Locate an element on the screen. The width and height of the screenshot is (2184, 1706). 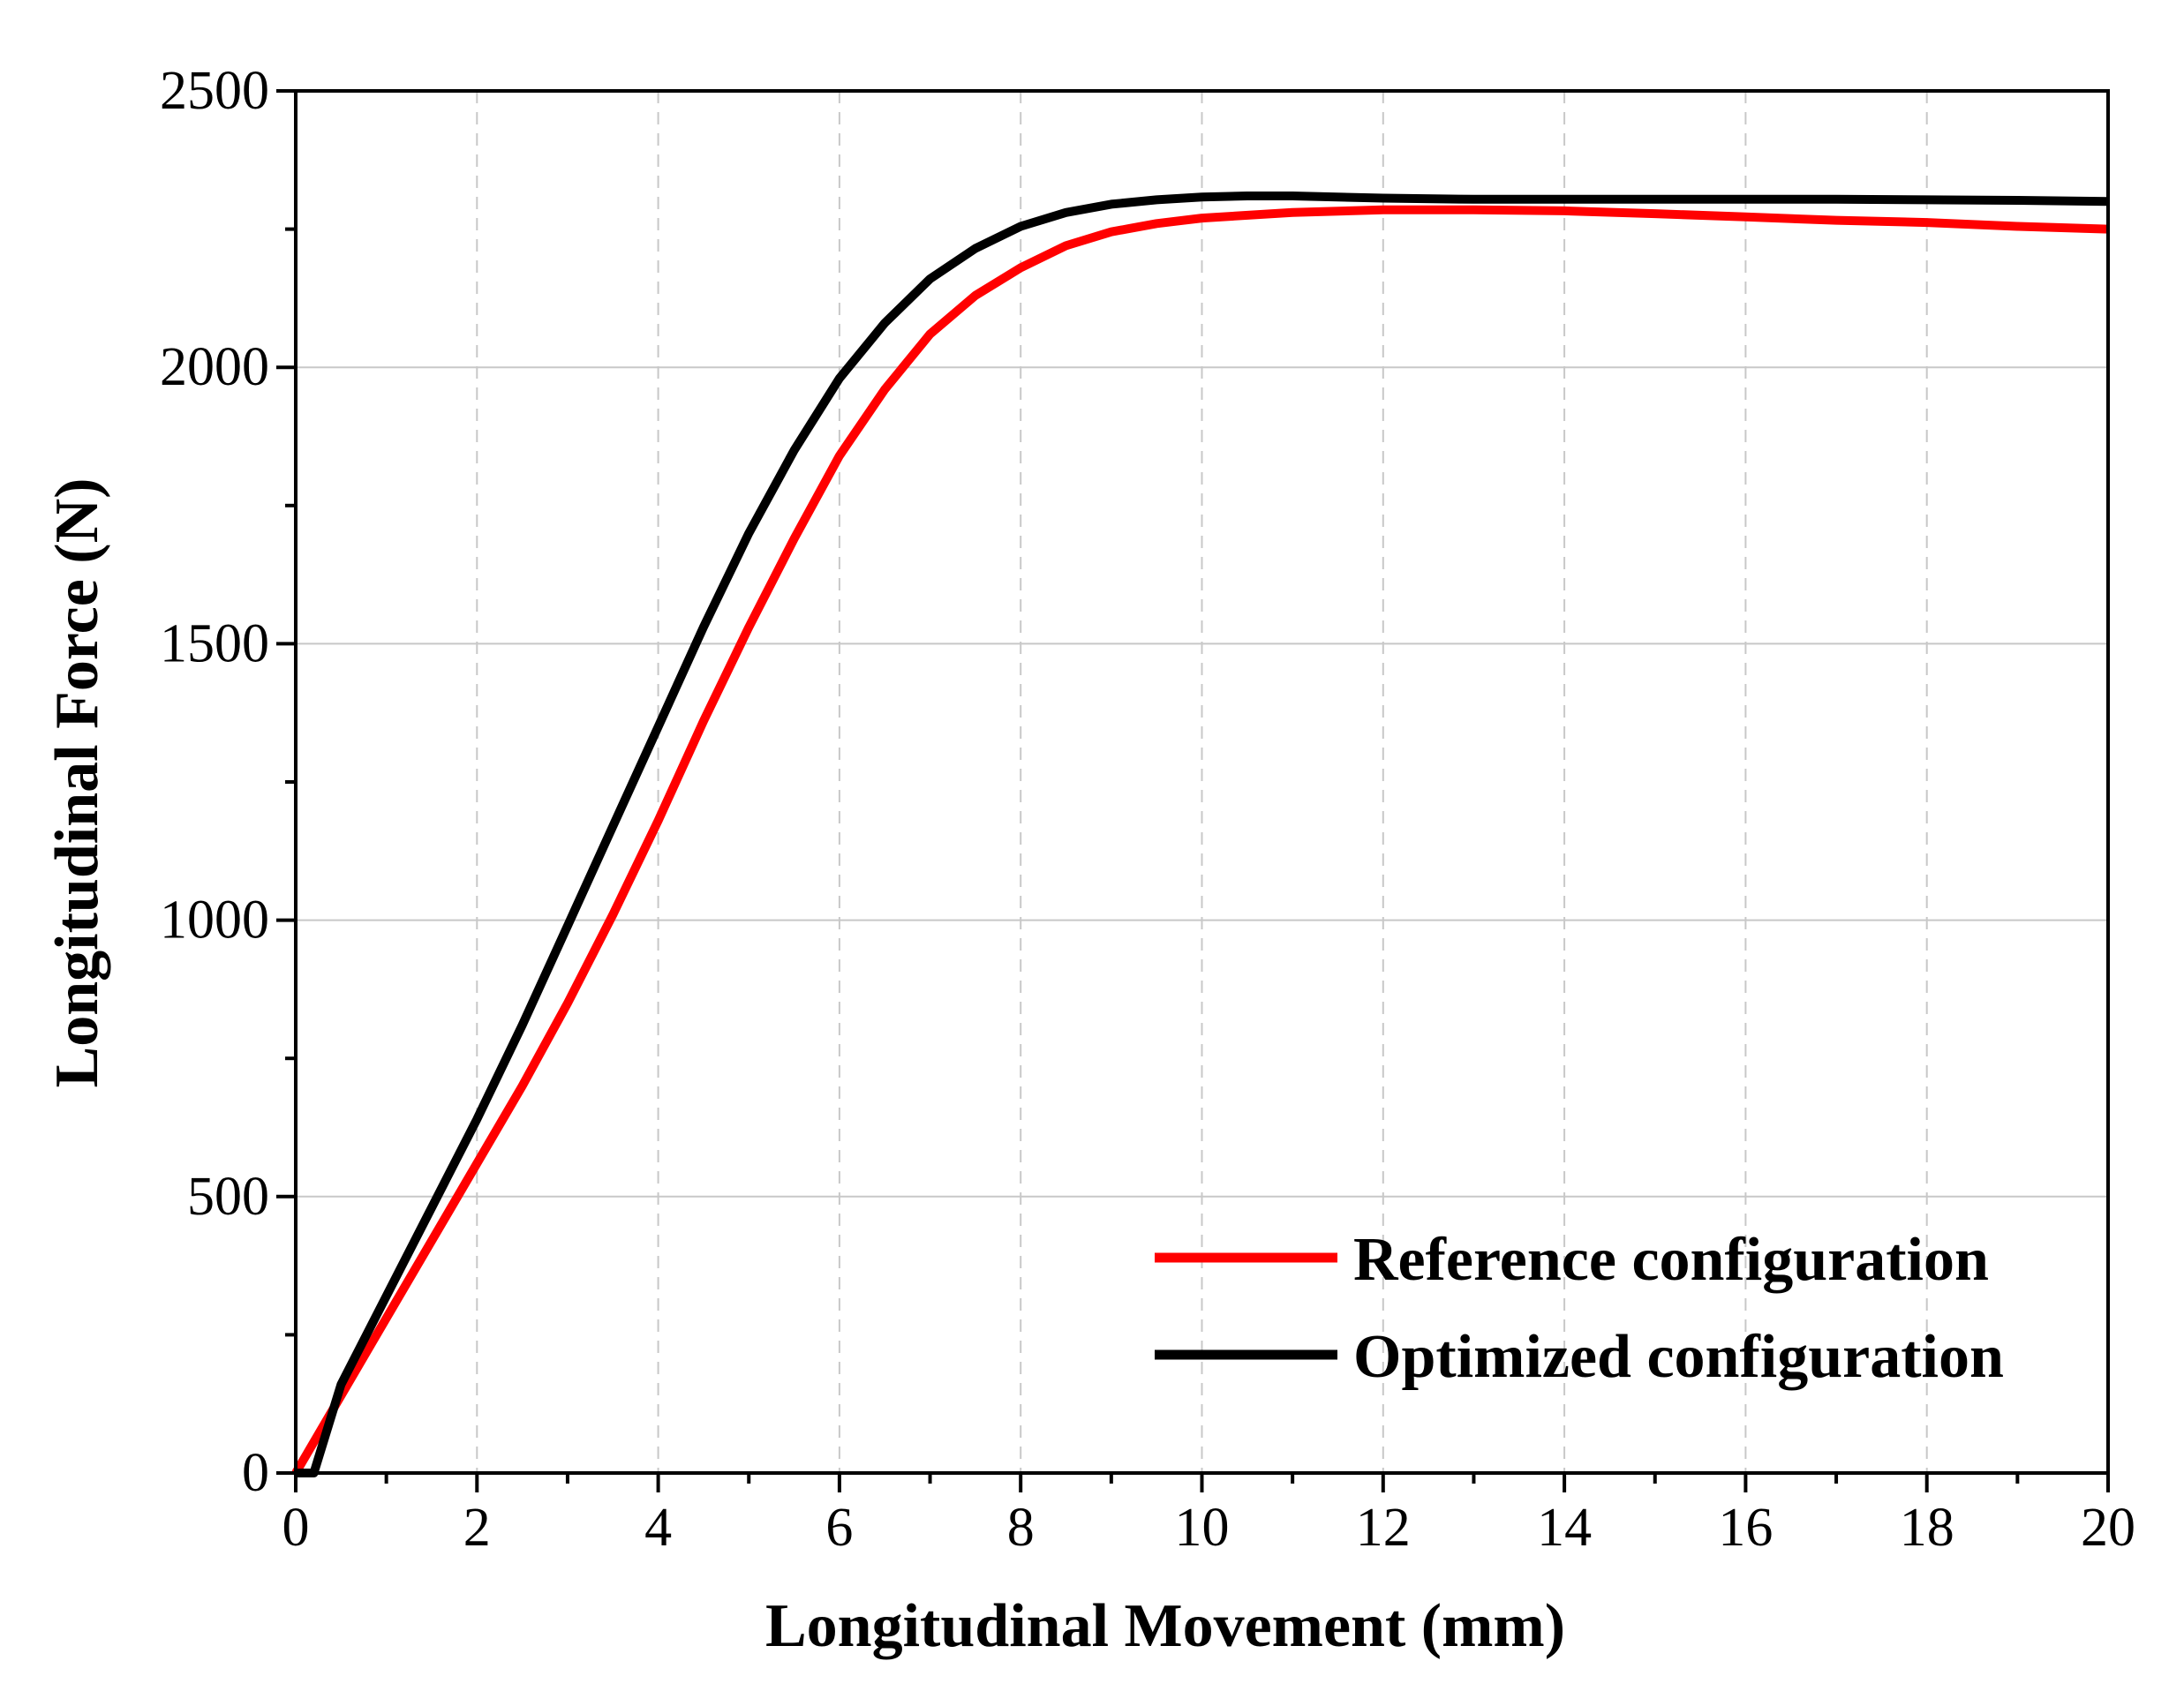
x-tick-label: 8 is located at coordinates (1021, 1528).